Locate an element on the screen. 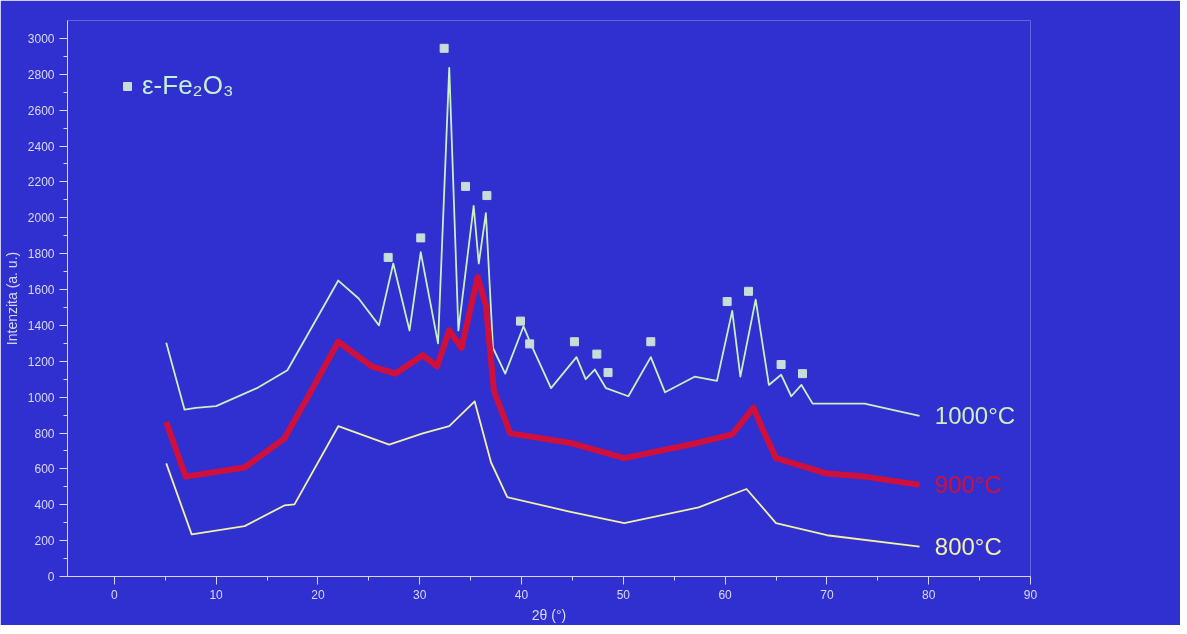 This screenshot has width=1187, height=634. x-tick-label: 60 is located at coordinates (725, 594).